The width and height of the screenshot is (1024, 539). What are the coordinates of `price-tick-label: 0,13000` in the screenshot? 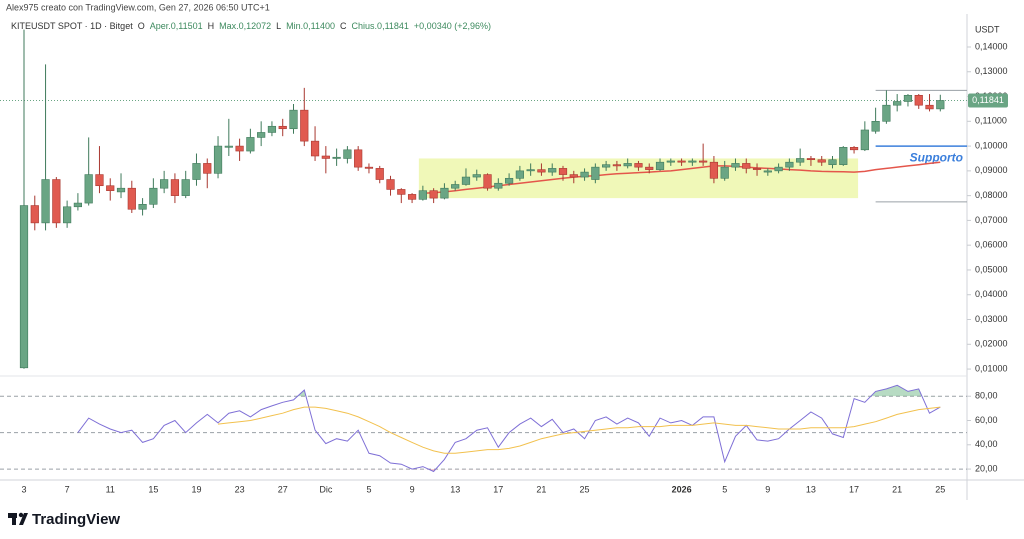 It's located at (991, 71).